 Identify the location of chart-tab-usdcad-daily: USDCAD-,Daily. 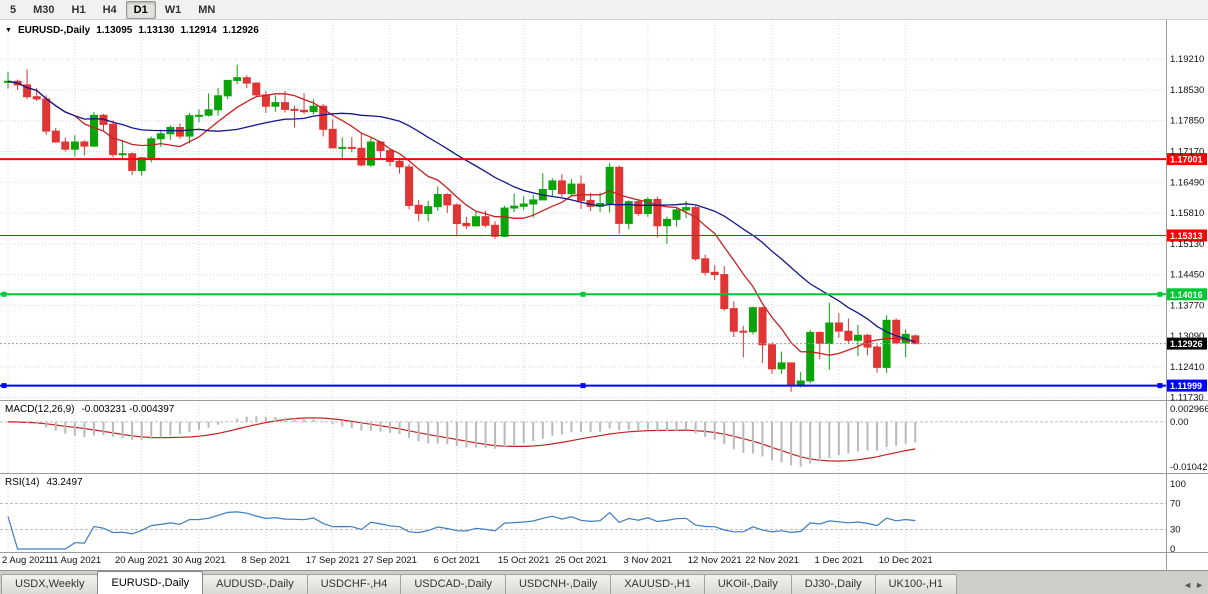
(453, 584).